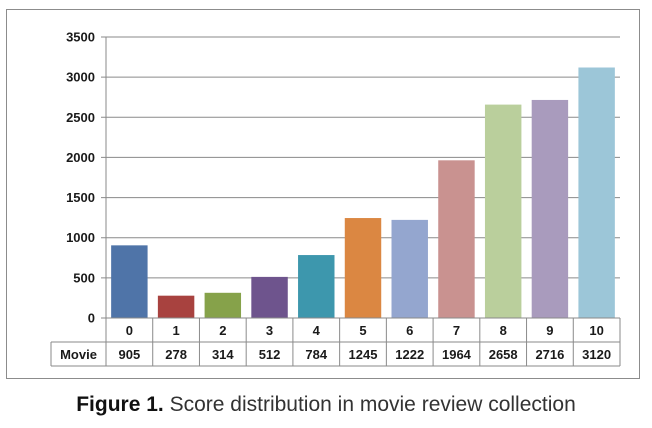 The height and width of the screenshot is (428, 652). Describe the element at coordinates (222, 330) in the screenshot. I see `x-category-label: 2` at that location.